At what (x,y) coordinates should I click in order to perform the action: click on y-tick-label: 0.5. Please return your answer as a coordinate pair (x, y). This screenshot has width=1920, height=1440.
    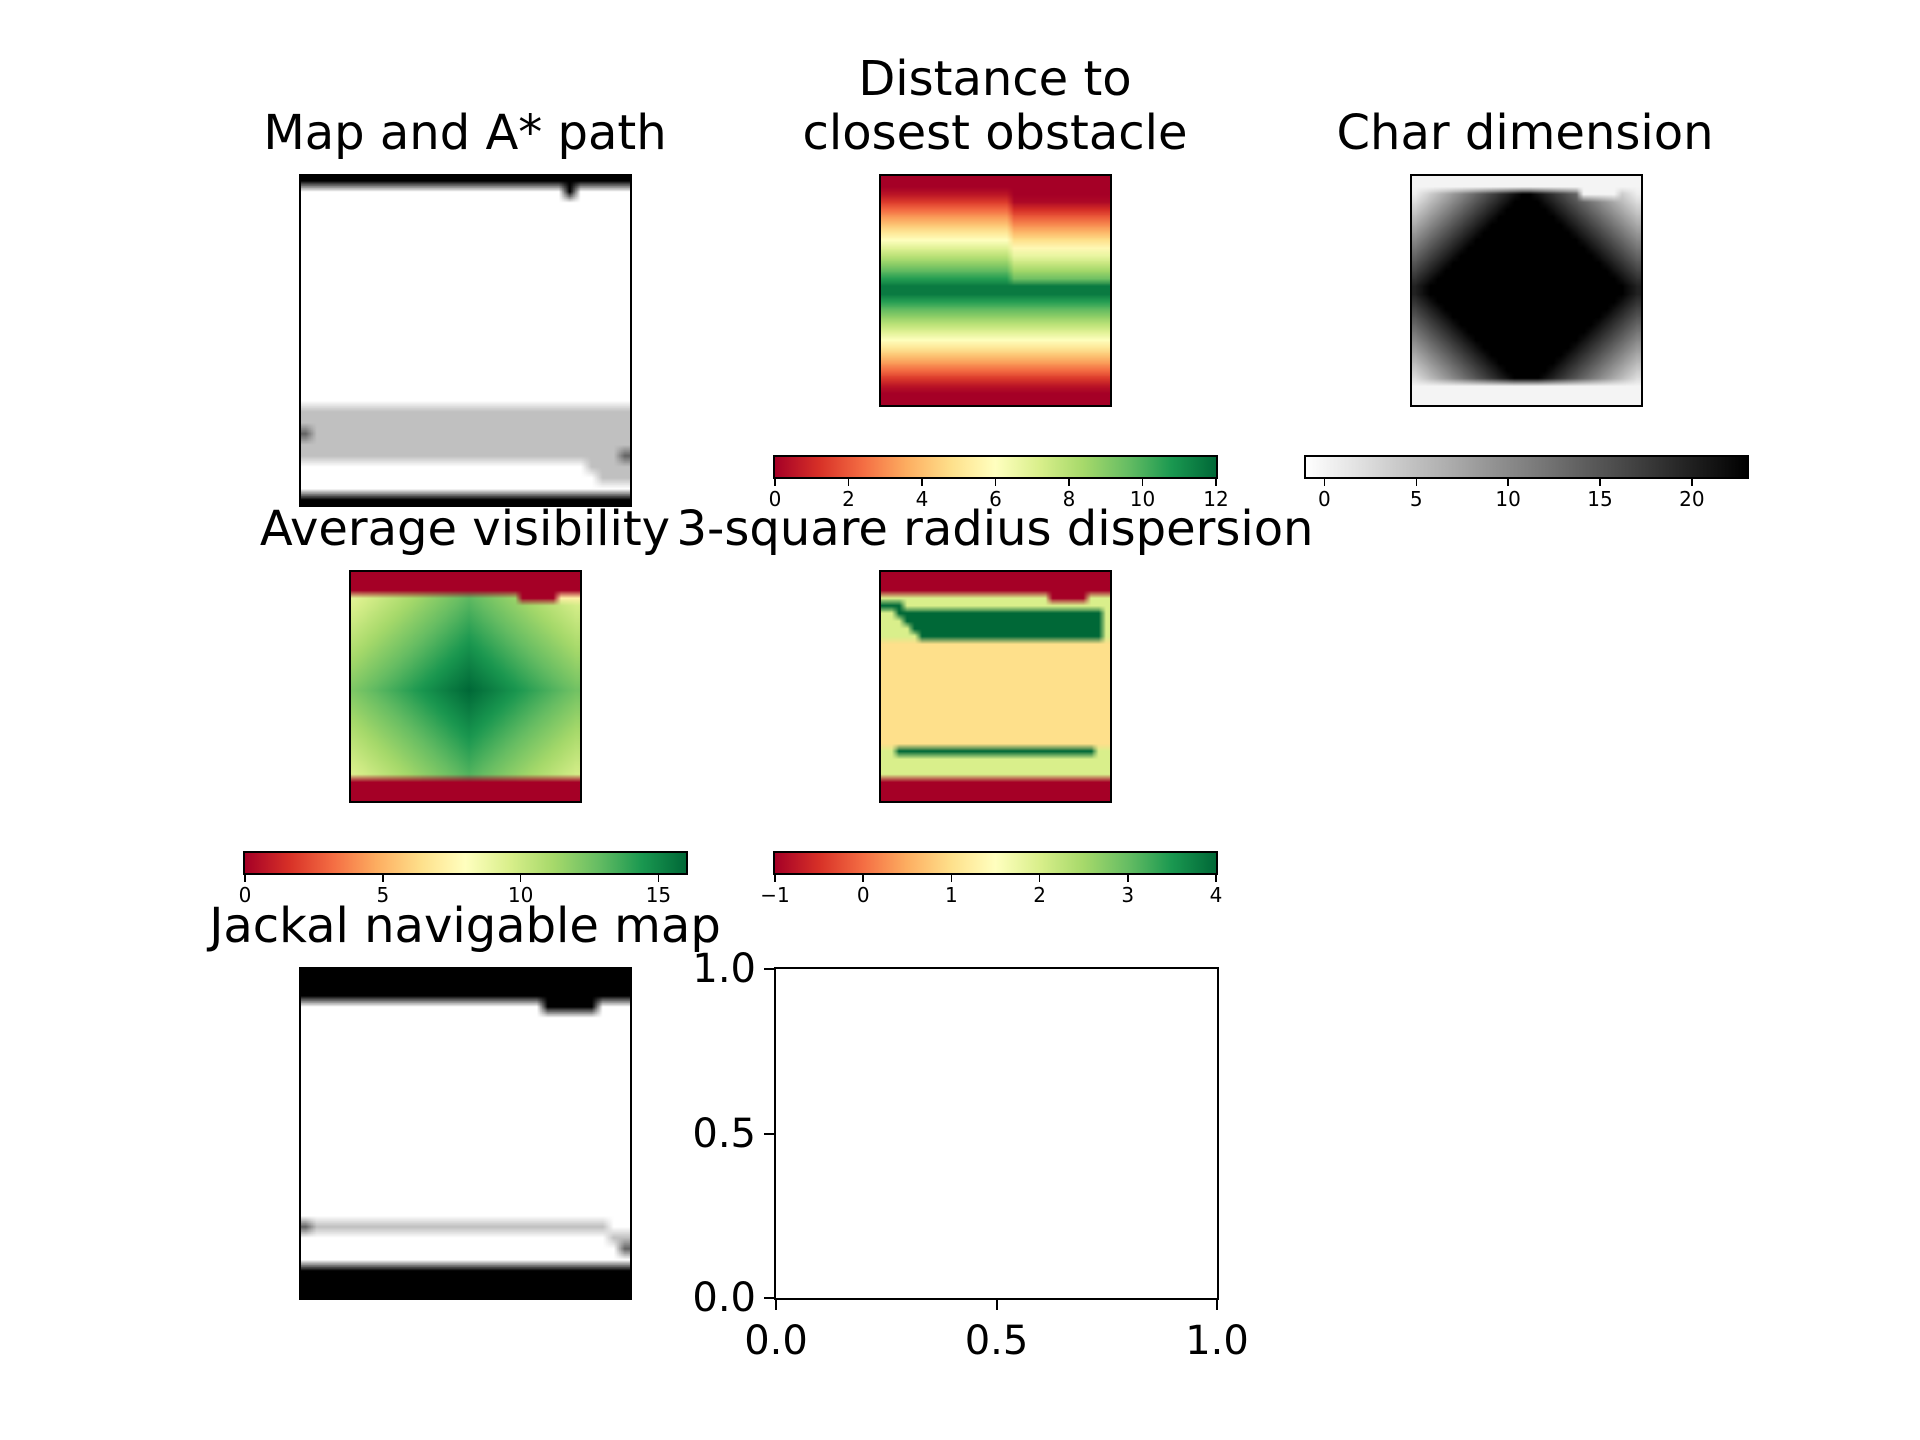
    Looking at the image, I should click on (724, 1133).